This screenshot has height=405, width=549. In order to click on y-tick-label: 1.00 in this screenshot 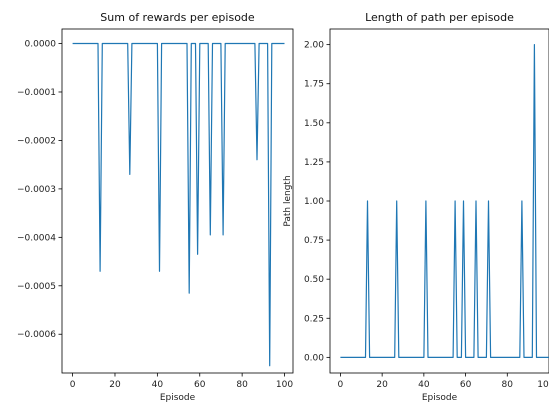, I will do `click(314, 202)`.